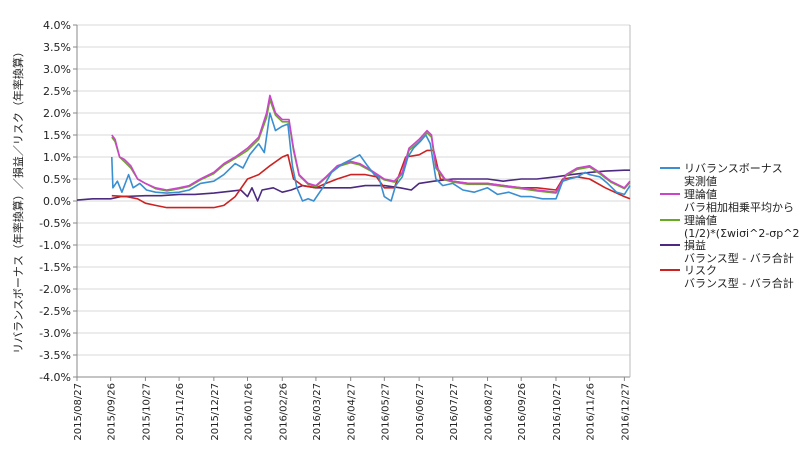 This screenshot has width=800, height=450. I want to click on x-tick-label: 2015/08/27, so click(78, 412).